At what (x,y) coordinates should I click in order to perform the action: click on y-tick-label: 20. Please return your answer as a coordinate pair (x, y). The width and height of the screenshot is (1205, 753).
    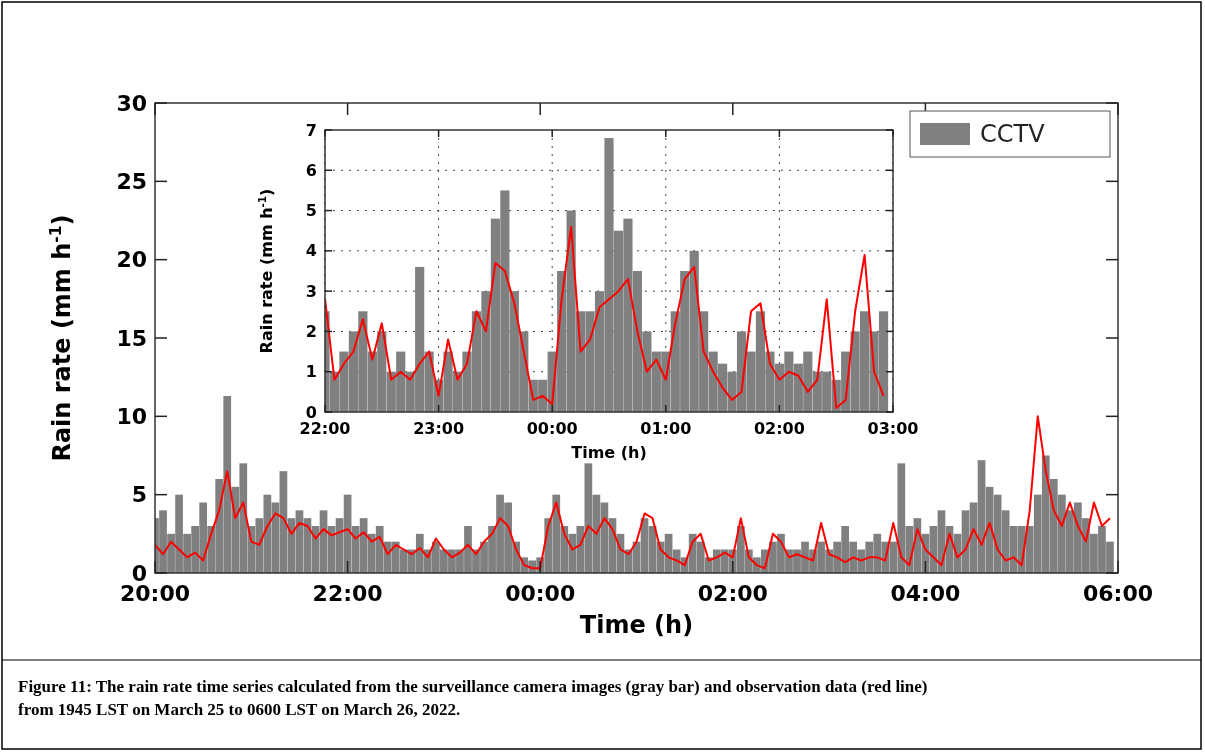
    Looking at the image, I should click on (131, 260).